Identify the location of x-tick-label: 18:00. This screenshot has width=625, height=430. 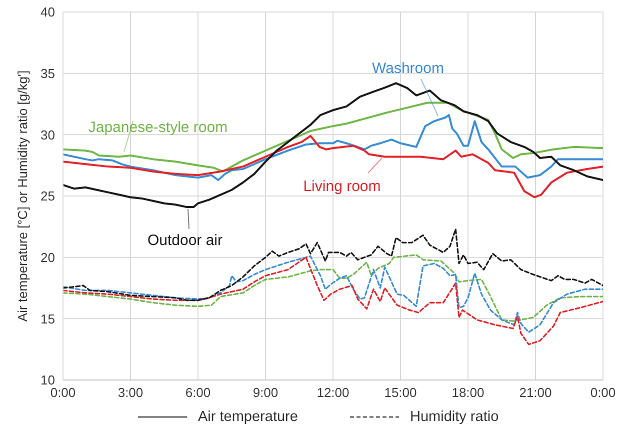
(468, 392).